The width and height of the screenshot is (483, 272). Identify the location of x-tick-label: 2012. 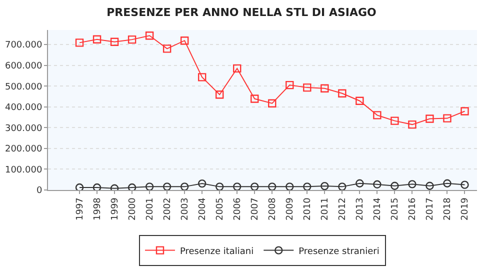
(343, 209).